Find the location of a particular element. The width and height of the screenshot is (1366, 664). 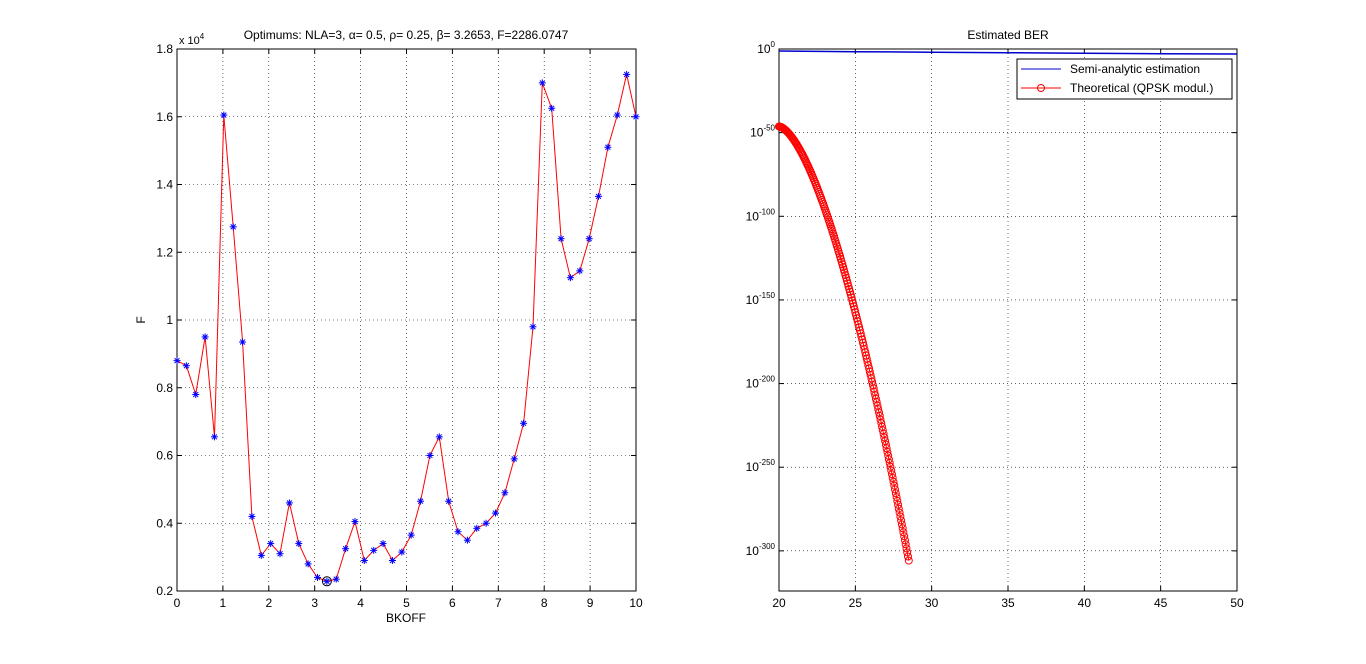

right-x-tick-label: 20 is located at coordinates (779, 603).